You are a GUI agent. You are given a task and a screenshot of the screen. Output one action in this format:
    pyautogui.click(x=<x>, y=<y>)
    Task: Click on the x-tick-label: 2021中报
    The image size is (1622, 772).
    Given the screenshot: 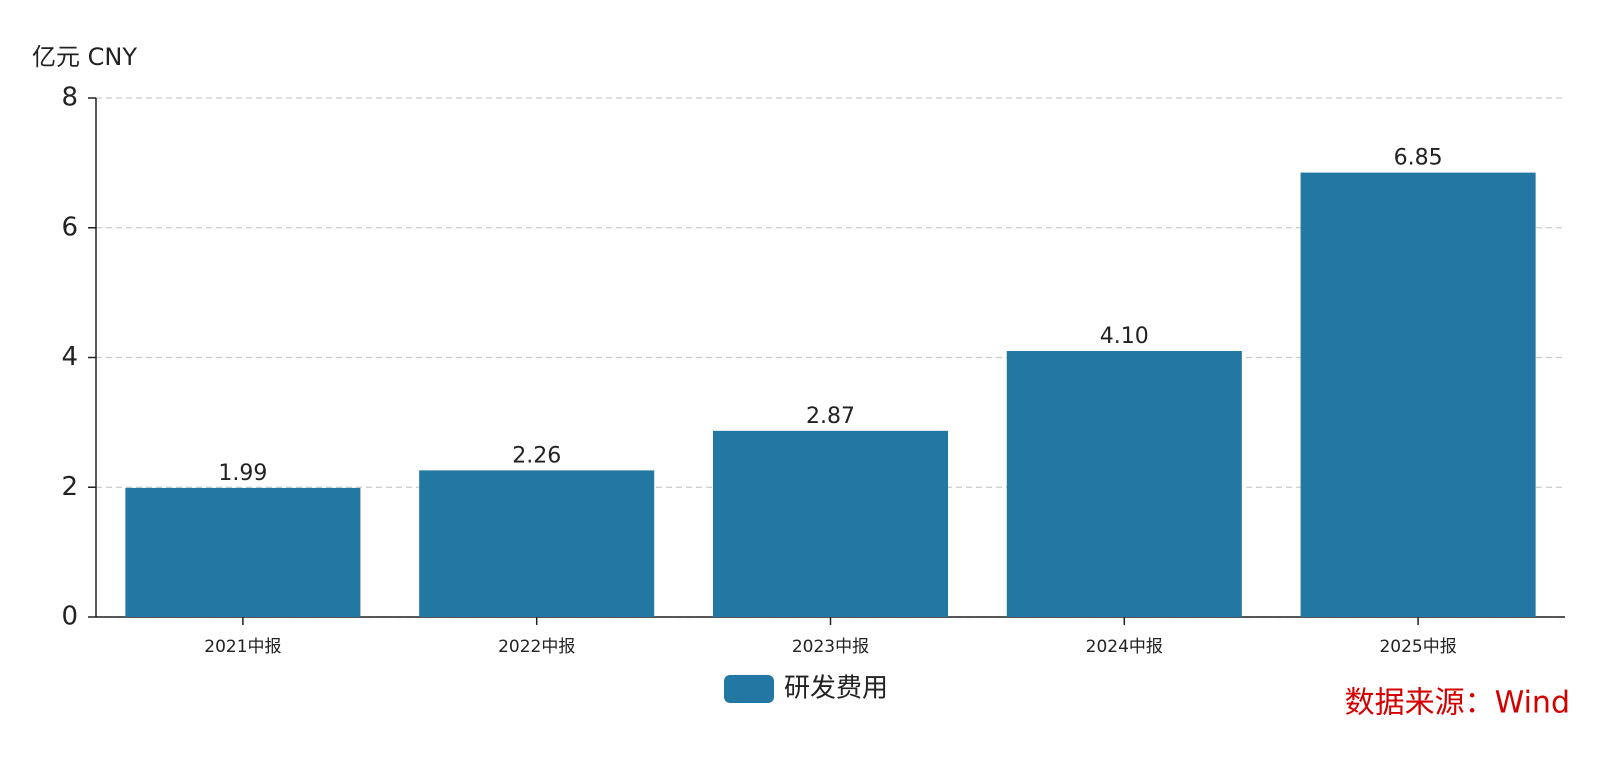 What is the action you would take?
    pyautogui.click(x=242, y=647)
    